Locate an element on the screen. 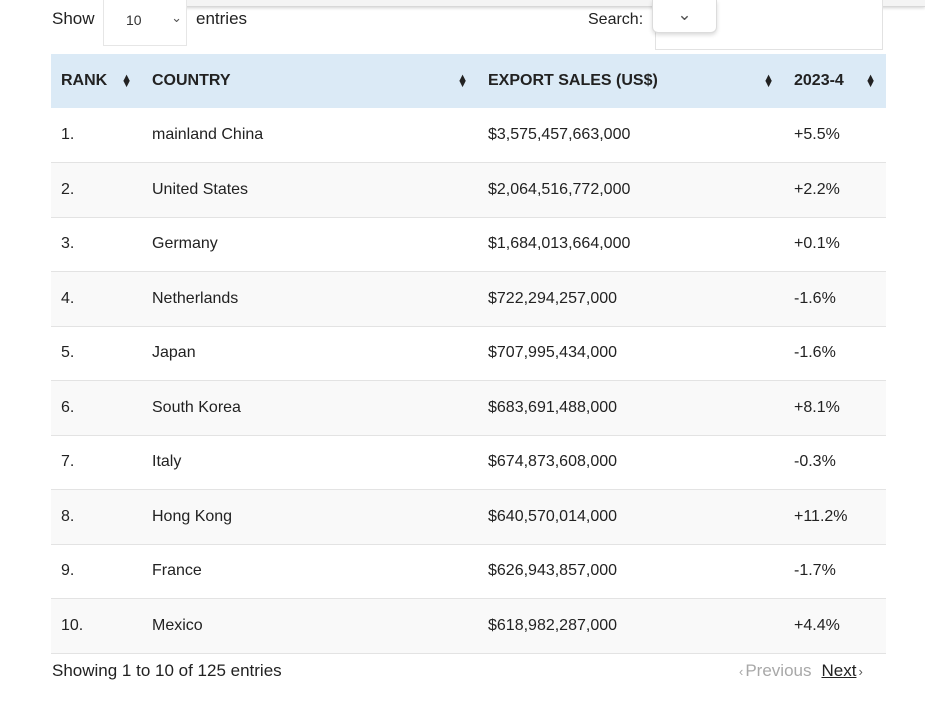  table-info: Showing 1 to 10 of 125 entries is located at coordinates (167, 670).